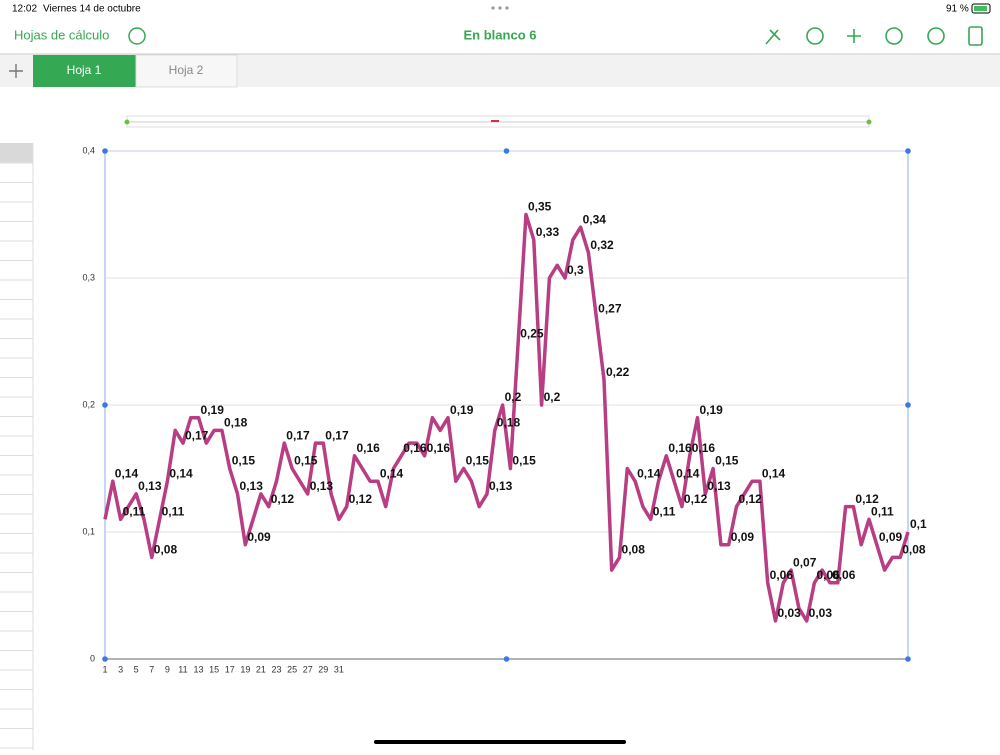 Image resolution: width=1000 pixels, height=755 pixels. What do you see at coordinates (548, 232) in the screenshot?
I see `data-label: 0,33` at bounding box center [548, 232].